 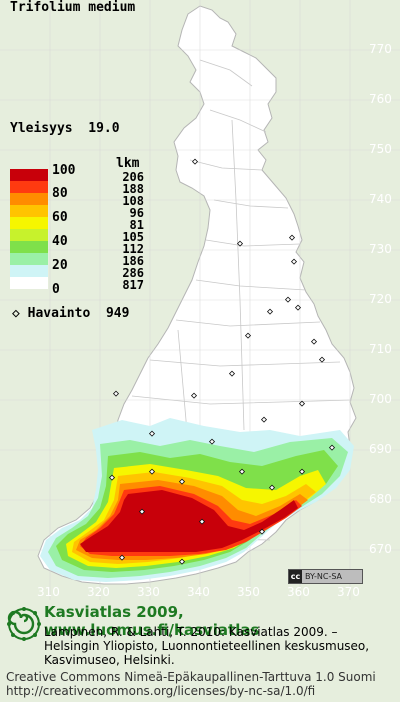 I want to click on frequency-index: Yleisyys 19.0, so click(x=65, y=128).